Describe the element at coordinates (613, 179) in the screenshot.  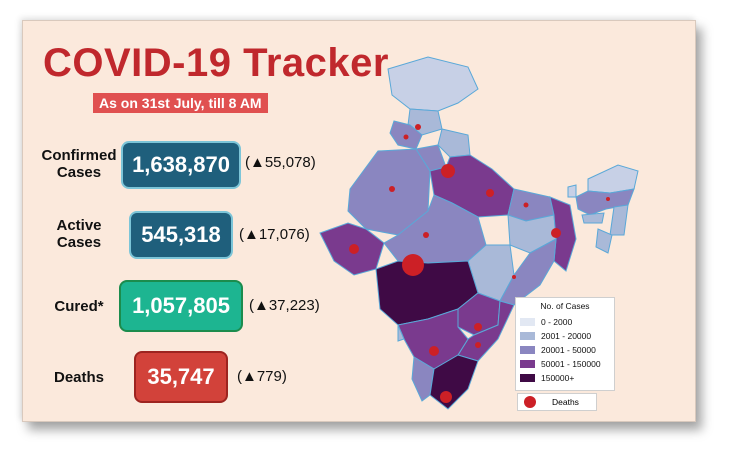
I see `region-arunachal` at that location.